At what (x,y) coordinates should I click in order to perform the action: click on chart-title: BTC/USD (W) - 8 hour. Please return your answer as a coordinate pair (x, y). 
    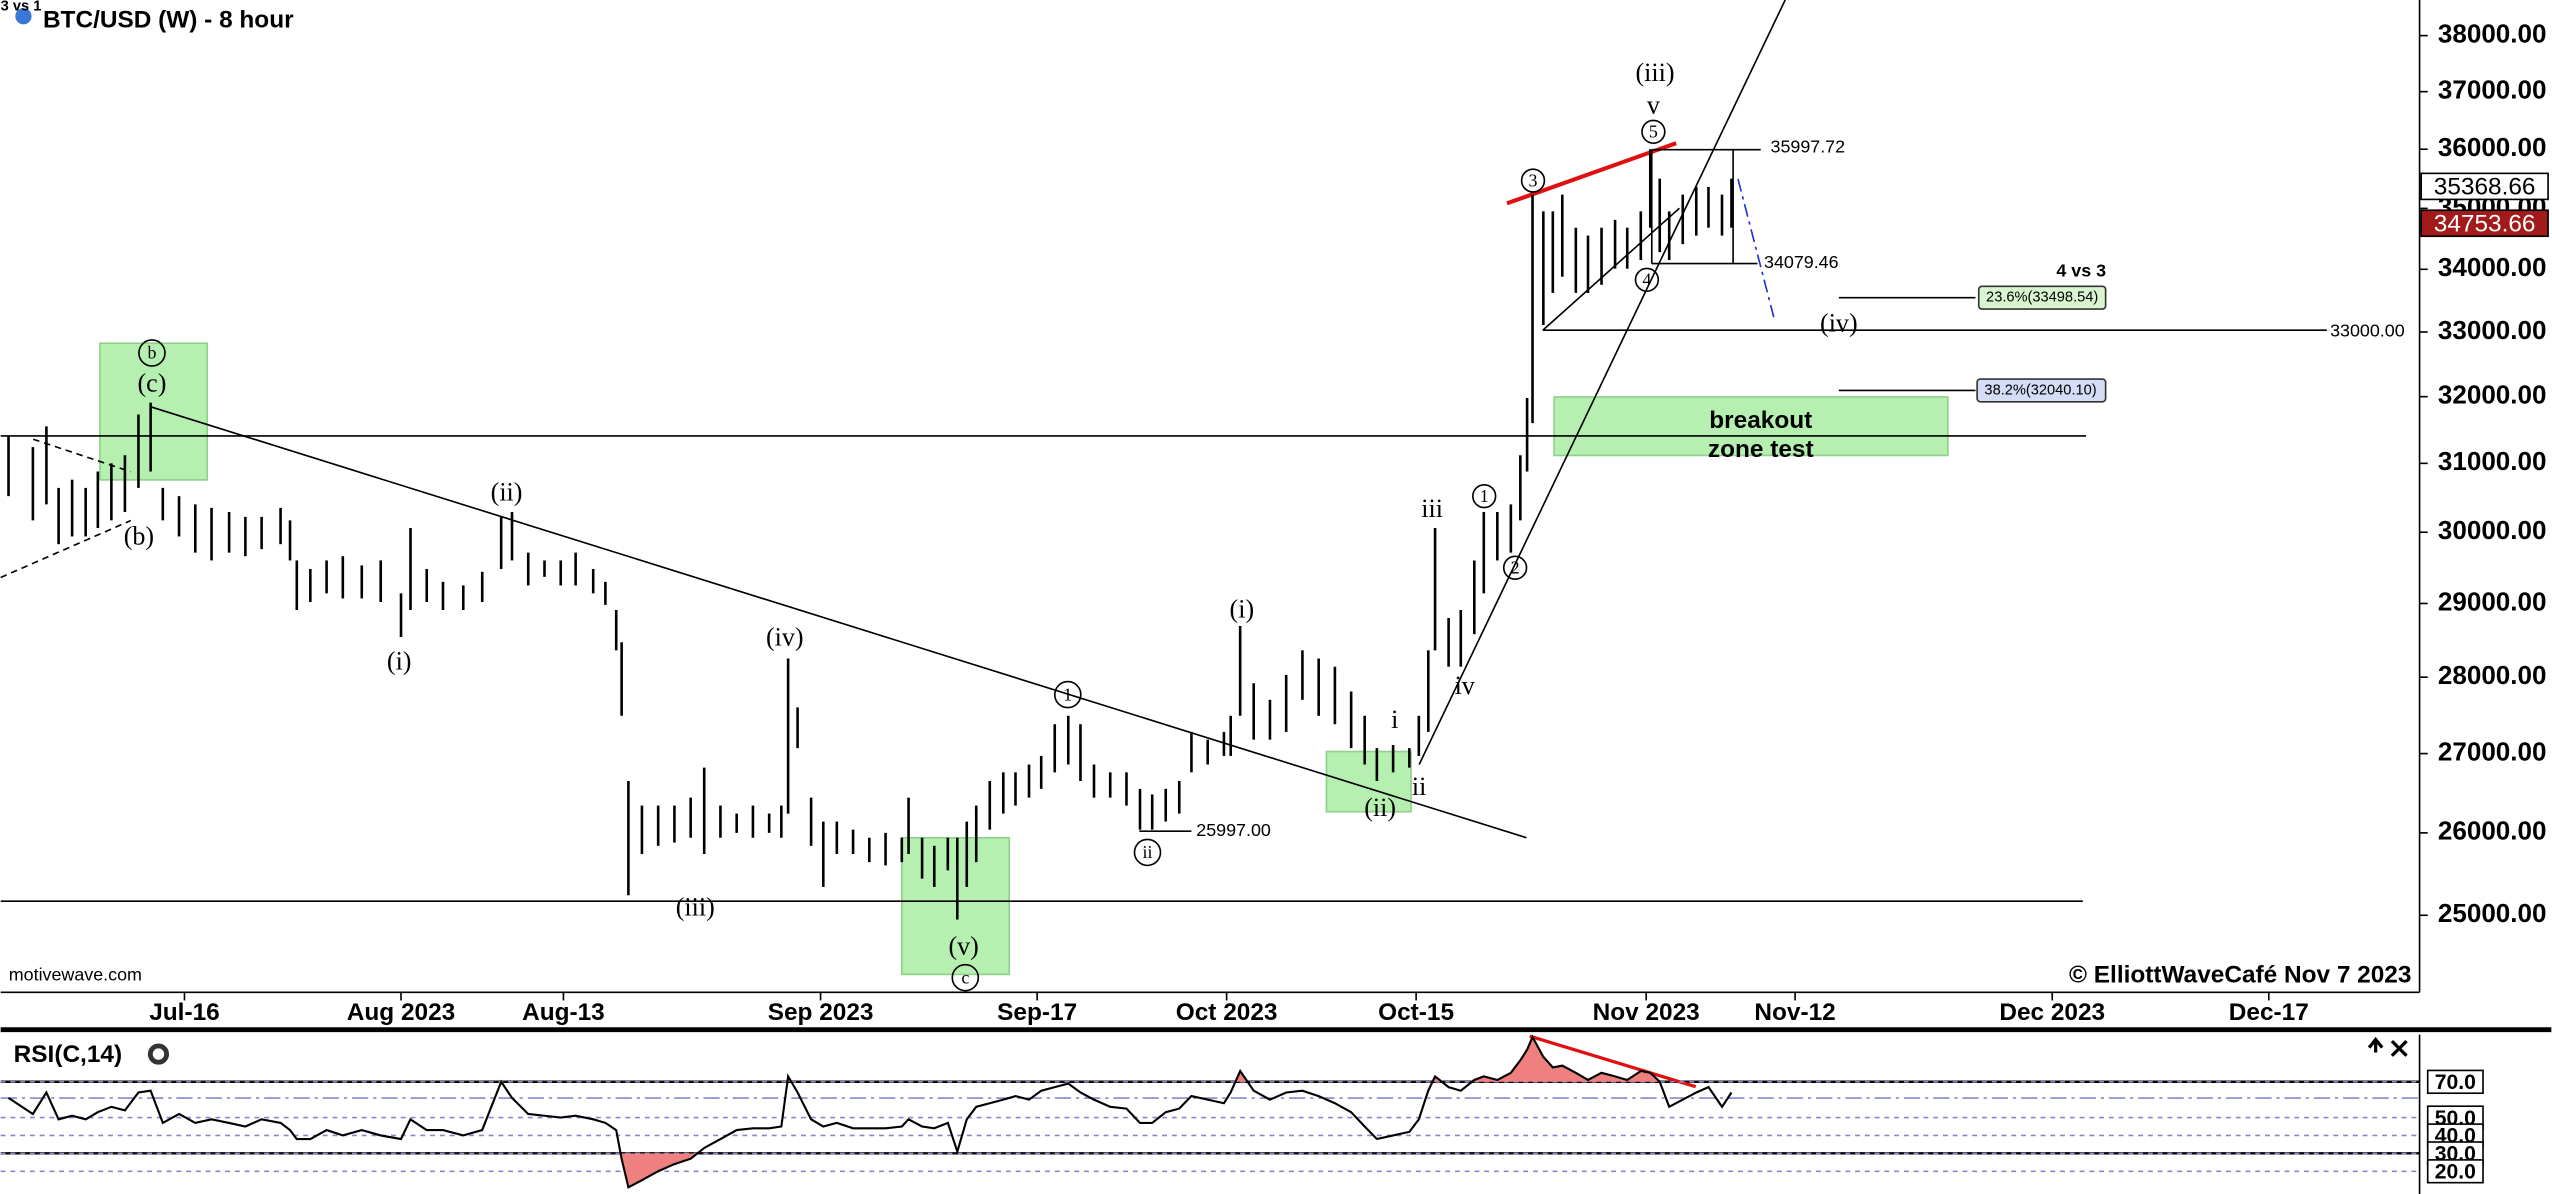
    Looking at the image, I should click on (168, 20).